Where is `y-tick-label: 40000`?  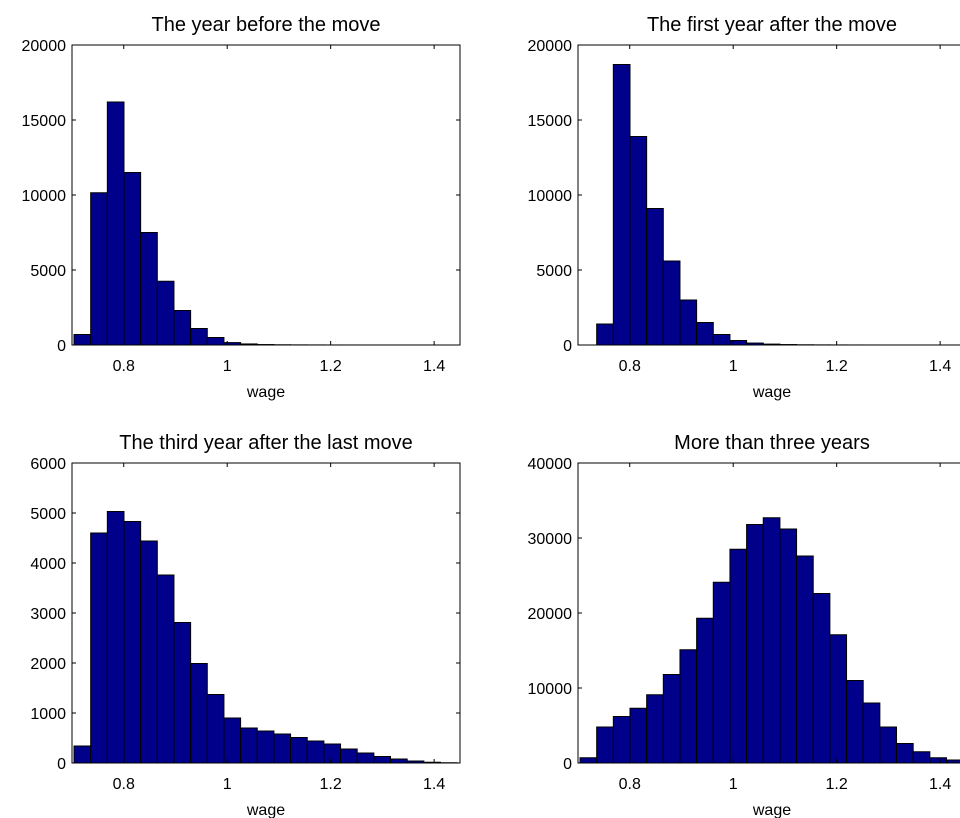 y-tick-label: 40000 is located at coordinates (550, 464).